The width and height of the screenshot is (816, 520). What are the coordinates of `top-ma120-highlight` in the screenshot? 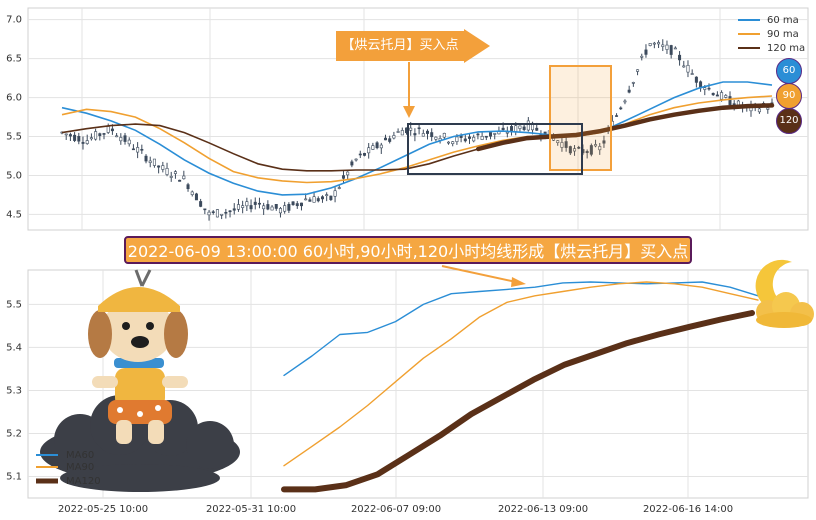 It's located at (625, 127).